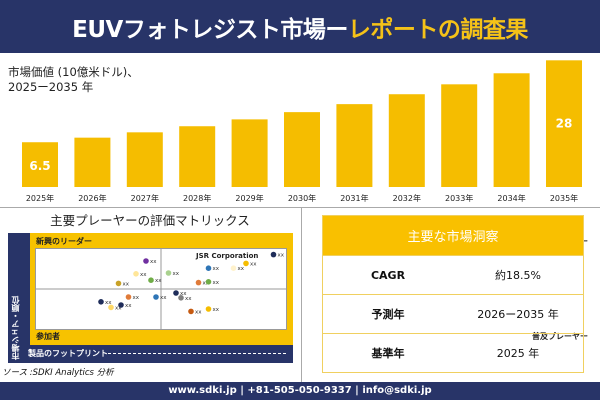  Describe the element at coordinates (560, 336) in the screenshot. I see `quadrant-bottom-right: 普及プレーヤー` at that location.